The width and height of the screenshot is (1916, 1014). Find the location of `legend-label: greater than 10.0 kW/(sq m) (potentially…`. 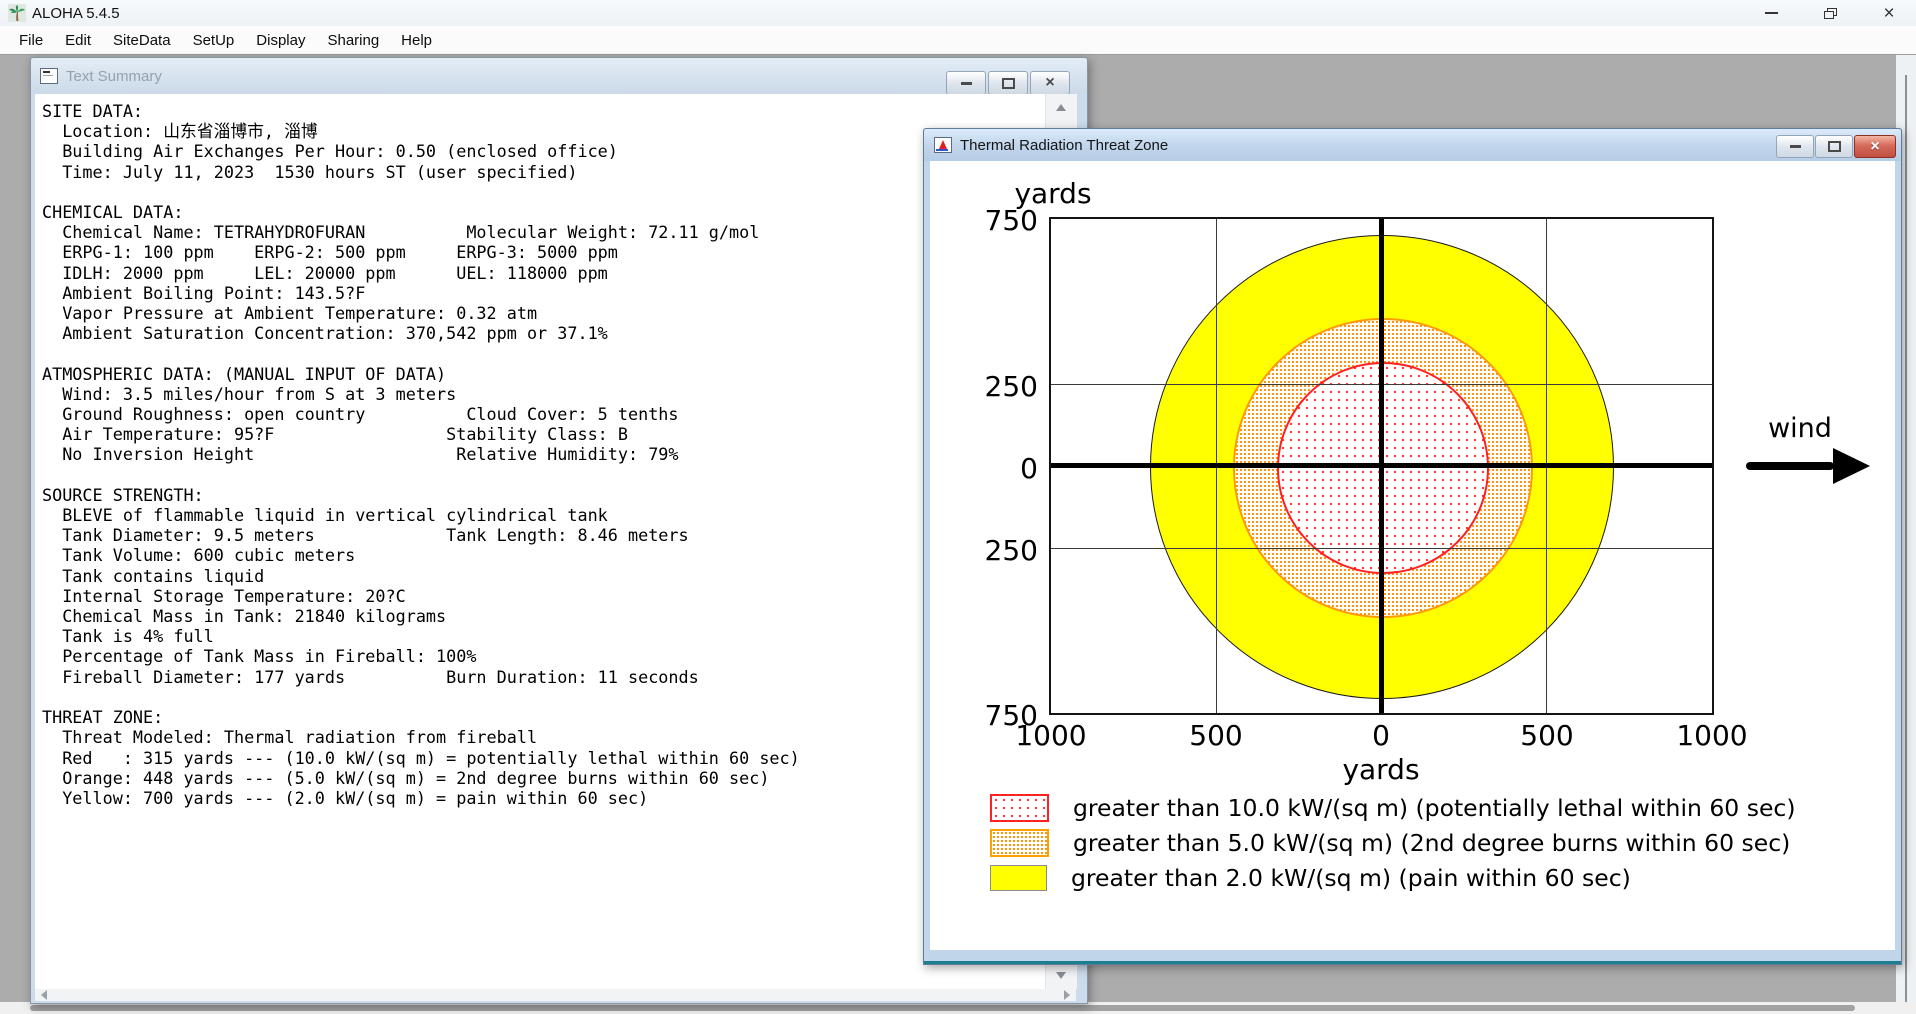

legend-label: greater than 10.0 kW/(sq m) (potentially… is located at coordinates (1434, 807).